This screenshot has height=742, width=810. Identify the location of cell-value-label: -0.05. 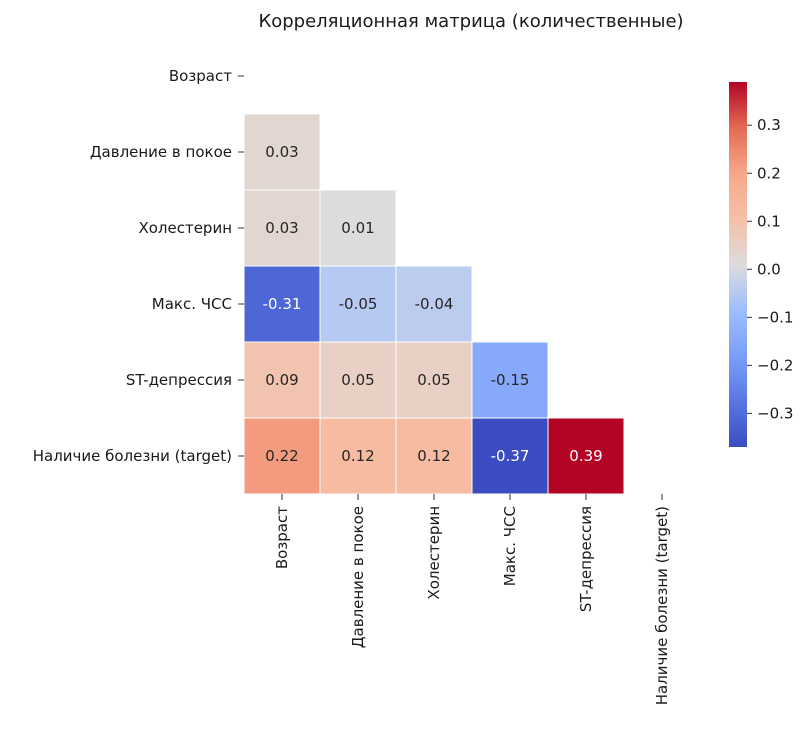
(358, 304).